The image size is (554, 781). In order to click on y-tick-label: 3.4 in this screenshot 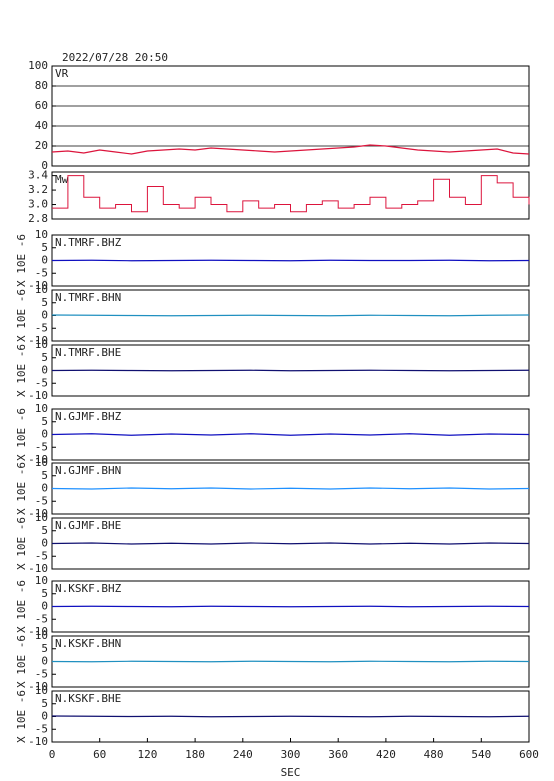, I will do `click(38, 175)`.